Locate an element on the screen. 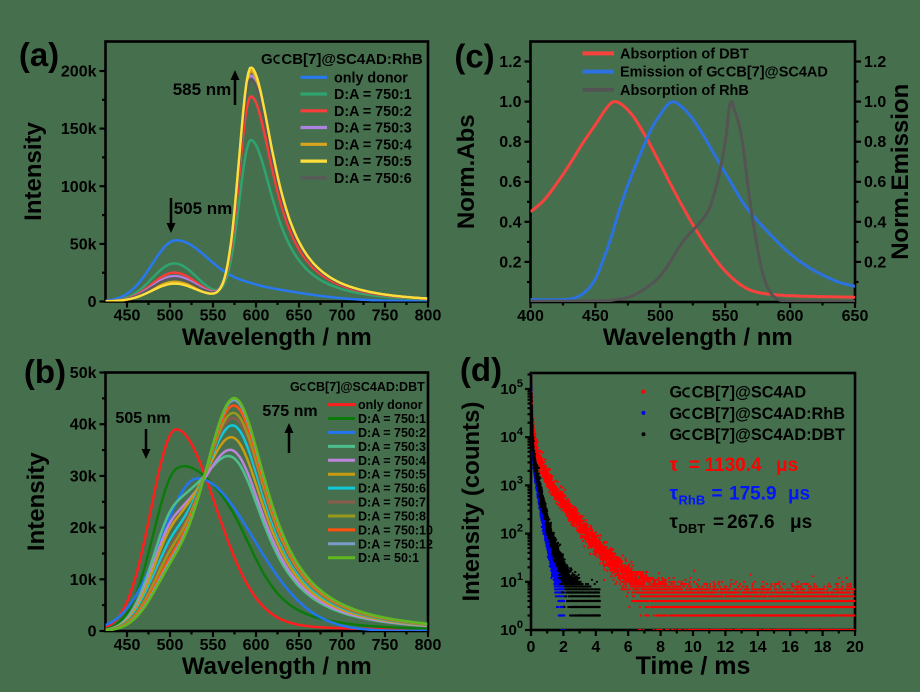  svg-text: Absorption of DBT is located at coordinates (684, 54).